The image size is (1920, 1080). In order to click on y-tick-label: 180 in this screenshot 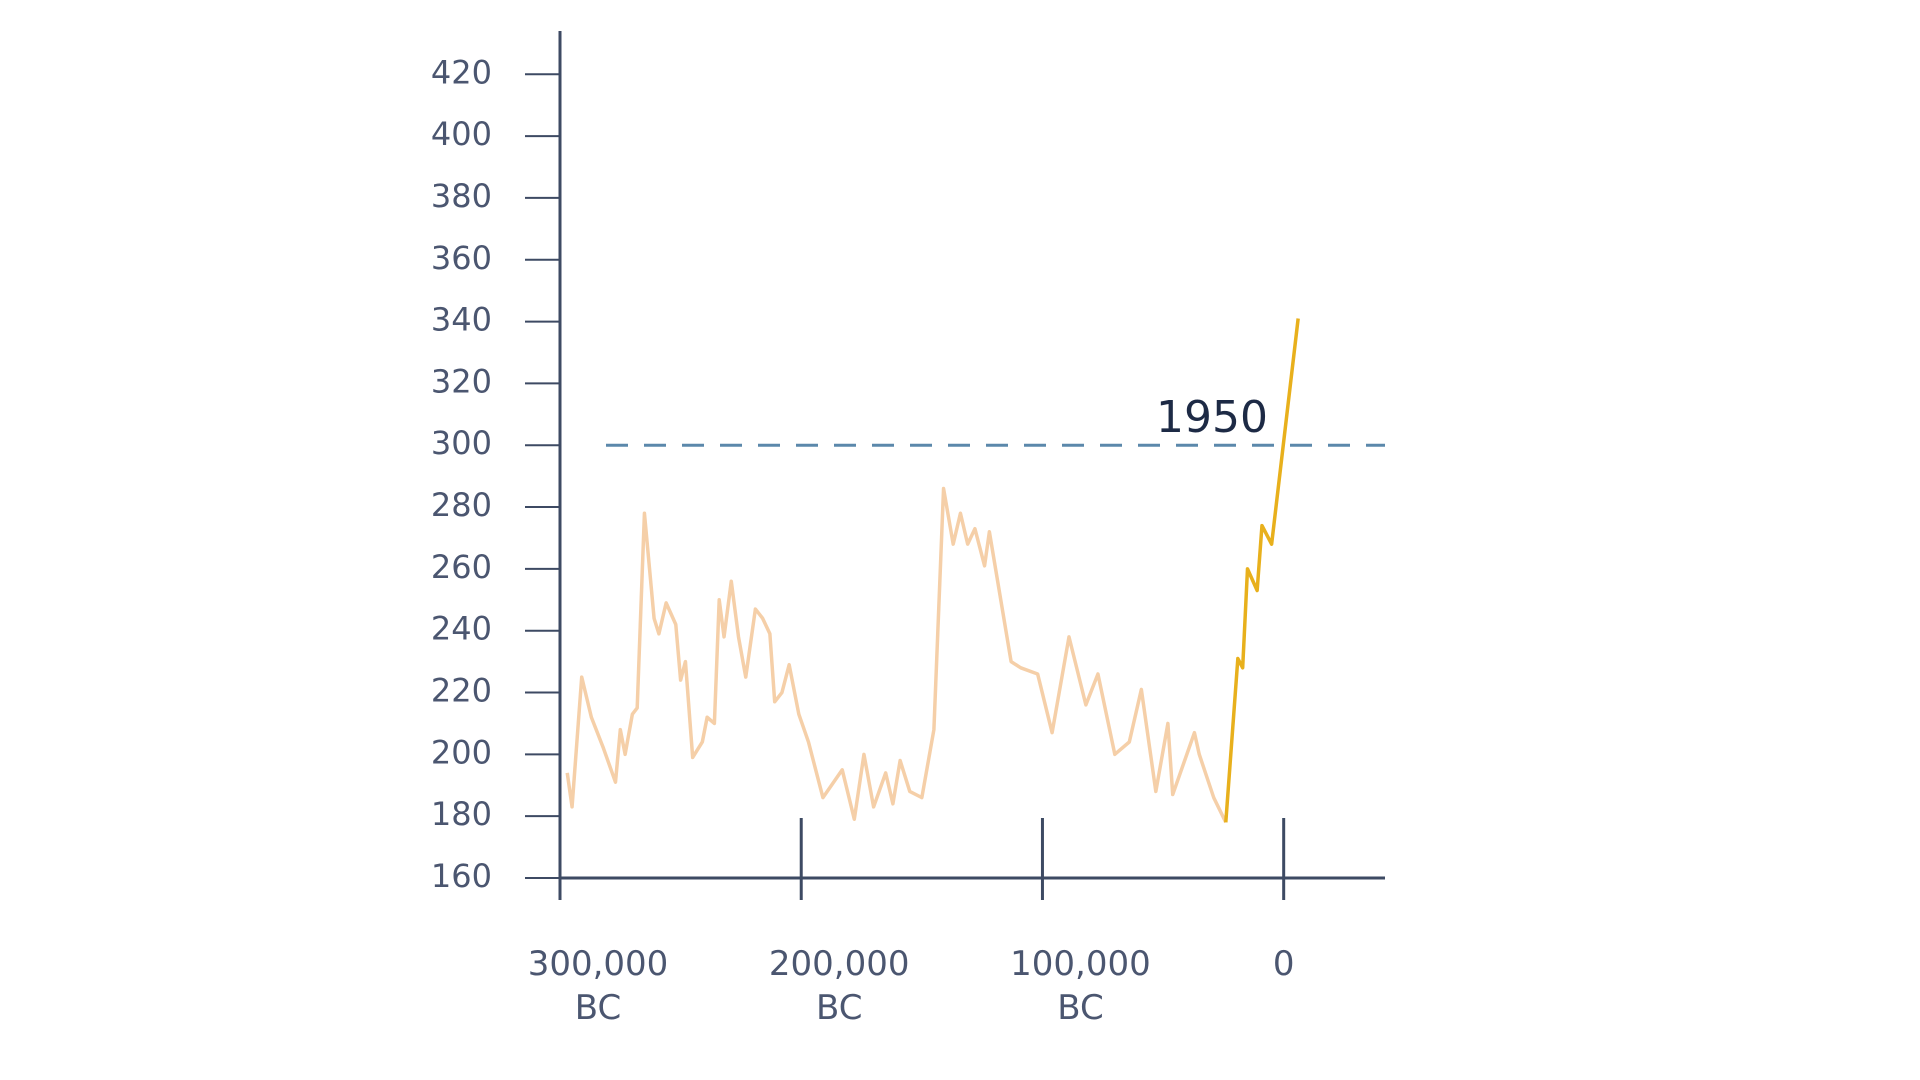, I will do `click(461, 814)`.